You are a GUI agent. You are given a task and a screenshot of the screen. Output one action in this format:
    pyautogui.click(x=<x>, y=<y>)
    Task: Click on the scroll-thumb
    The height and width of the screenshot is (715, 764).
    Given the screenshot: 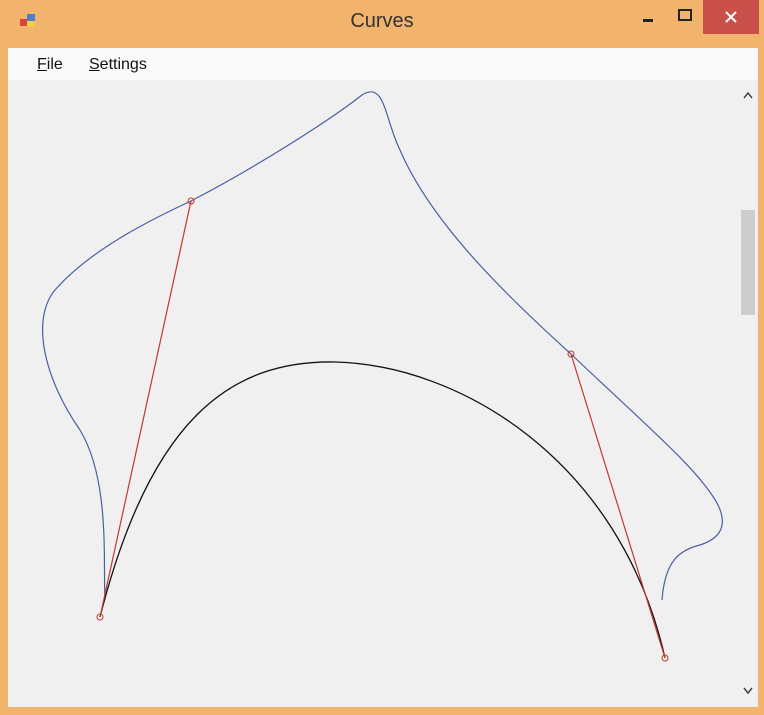 What is the action you would take?
    pyautogui.click(x=748, y=262)
    